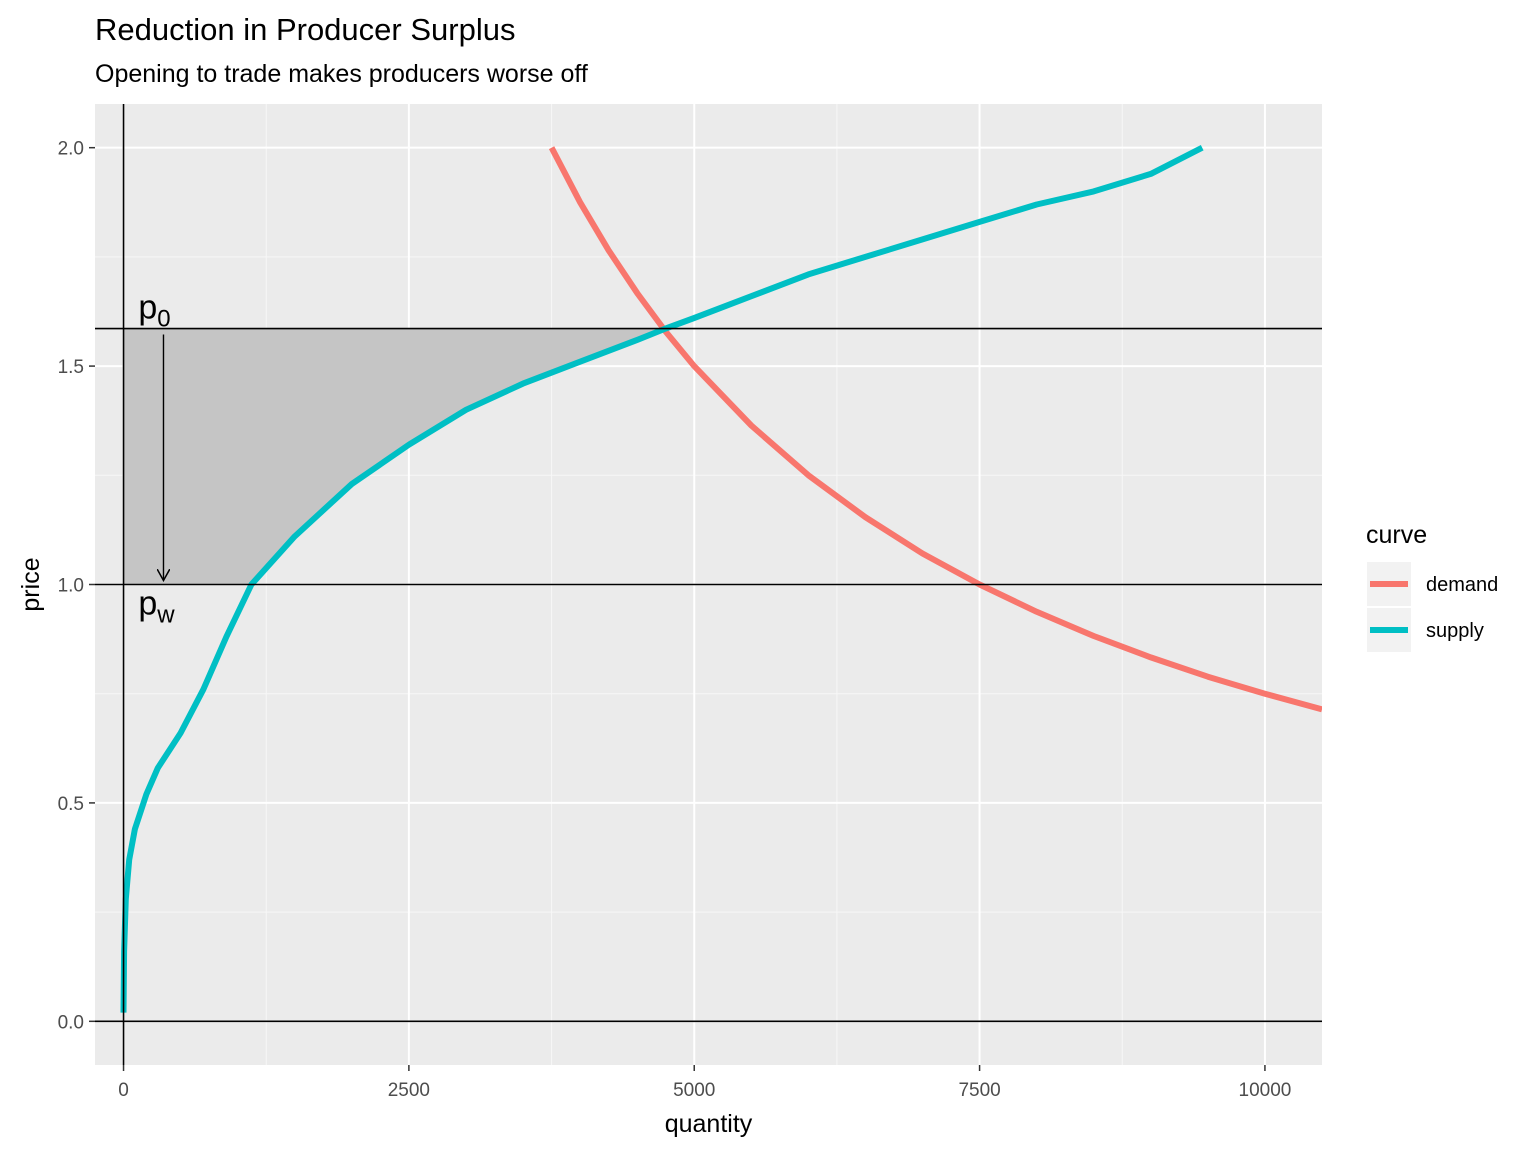 This screenshot has width=1536, height=1152. What do you see at coordinates (409, 1090) in the screenshot?
I see `x-tick-label: 2500` at bounding box center [409, 1090].